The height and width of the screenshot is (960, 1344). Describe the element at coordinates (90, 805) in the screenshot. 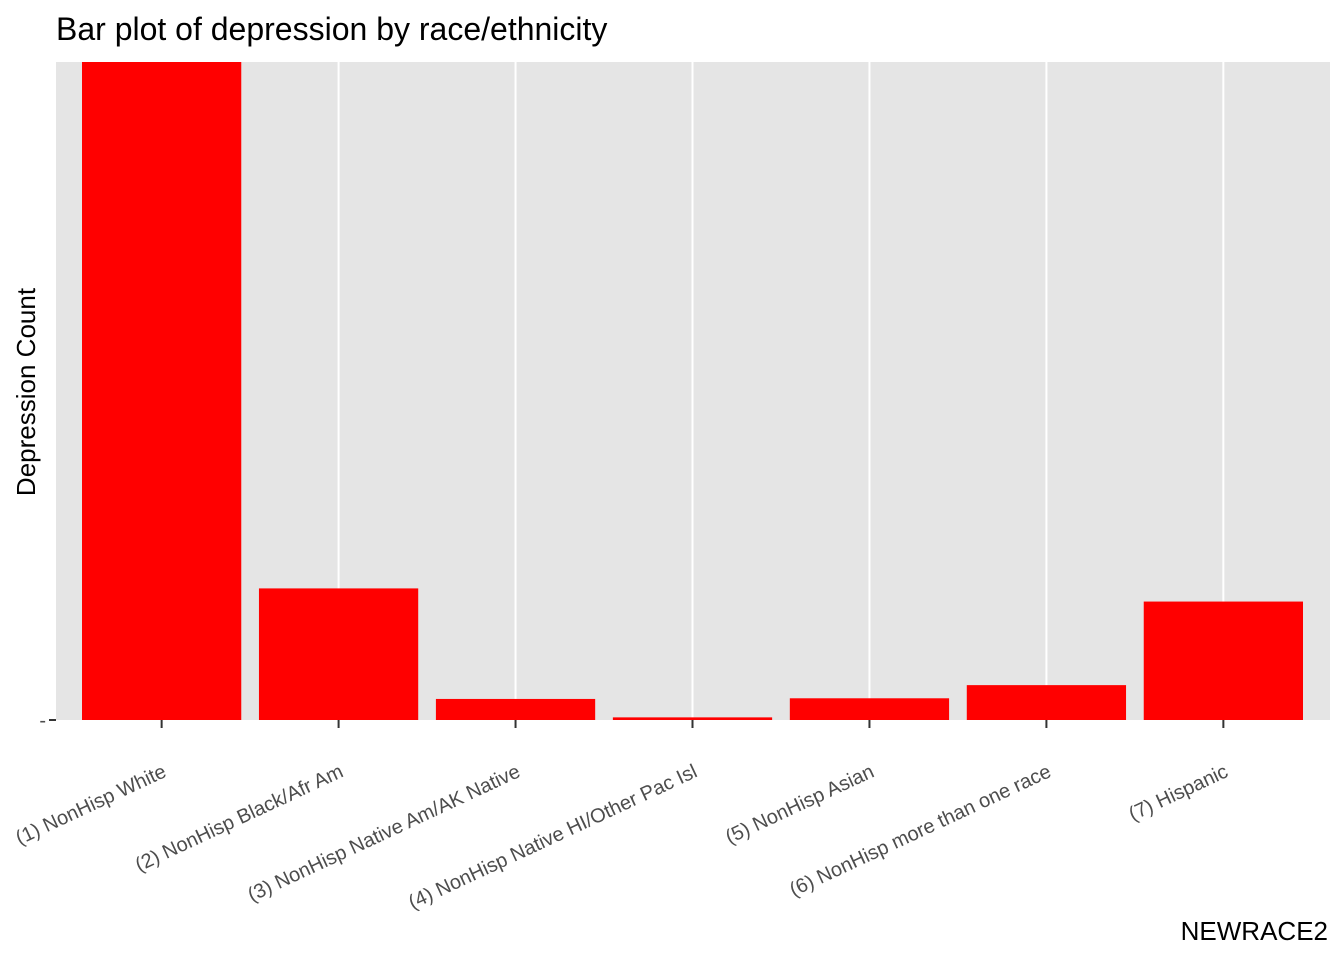

I see `x-axis-tick-label: (1) NonHisp White` at that location.